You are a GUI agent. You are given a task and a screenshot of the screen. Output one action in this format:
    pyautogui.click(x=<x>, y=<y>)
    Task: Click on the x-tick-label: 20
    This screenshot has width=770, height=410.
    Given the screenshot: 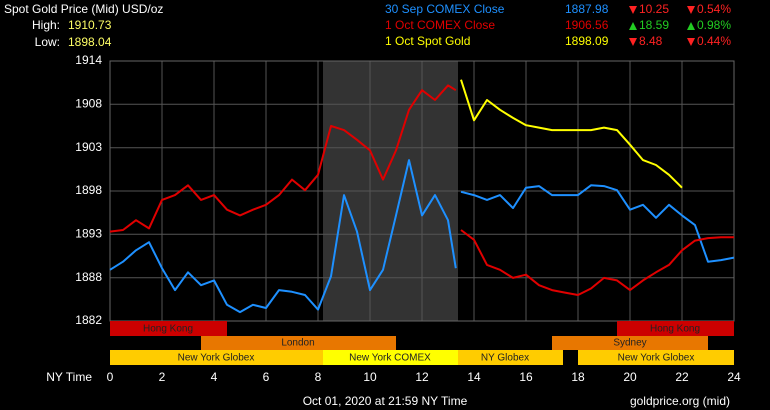 What is the action you would take?
    pyautogui.click(x=630, y=377)
    